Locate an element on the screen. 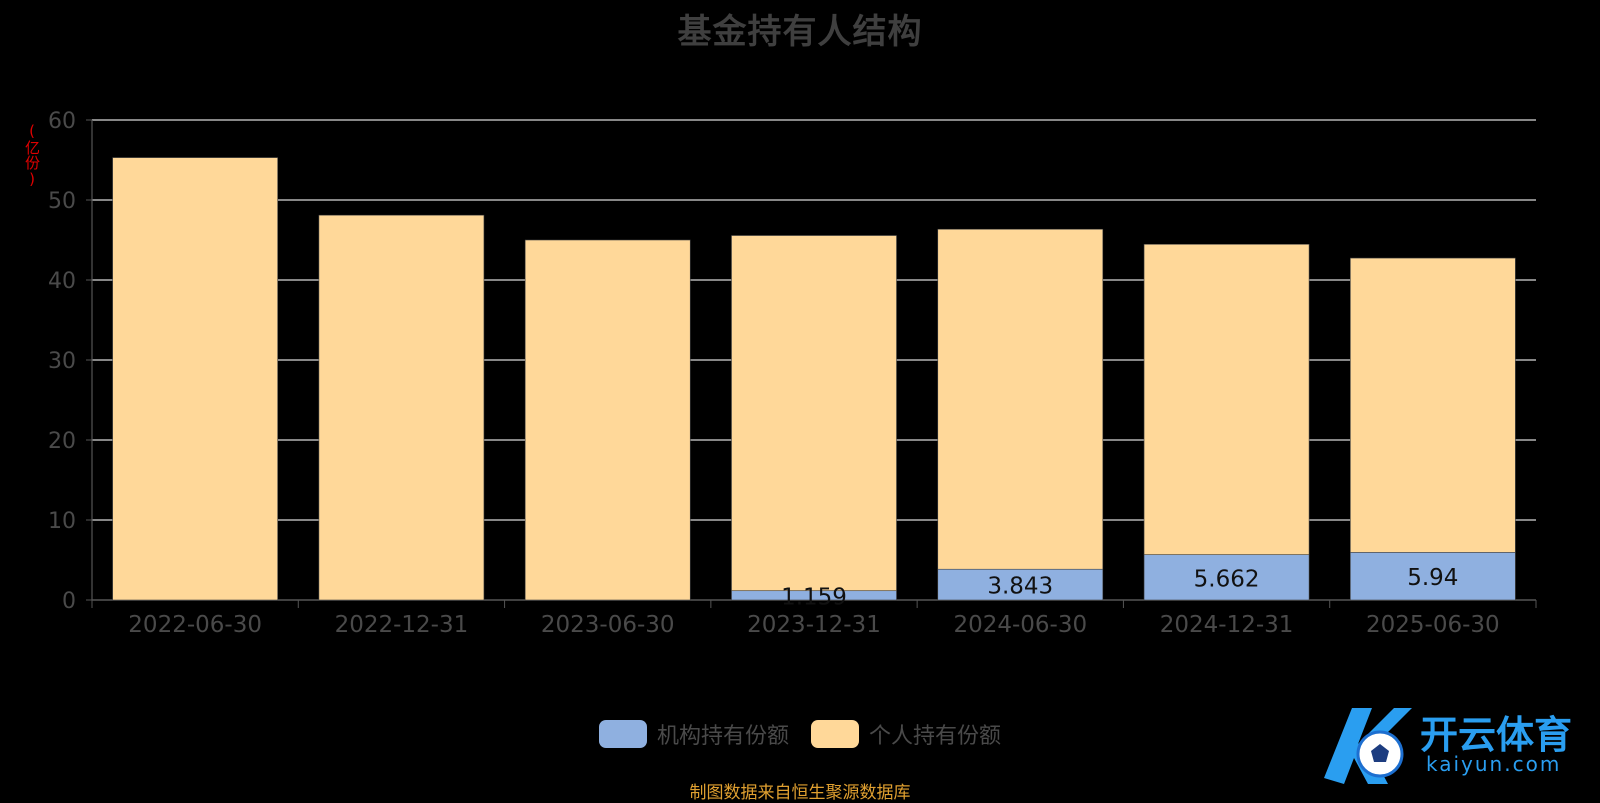 This screenshot has height=803, width=1600. data-label-institution-2024-06-30: 3.843 is located at coordinates (1020, 587).